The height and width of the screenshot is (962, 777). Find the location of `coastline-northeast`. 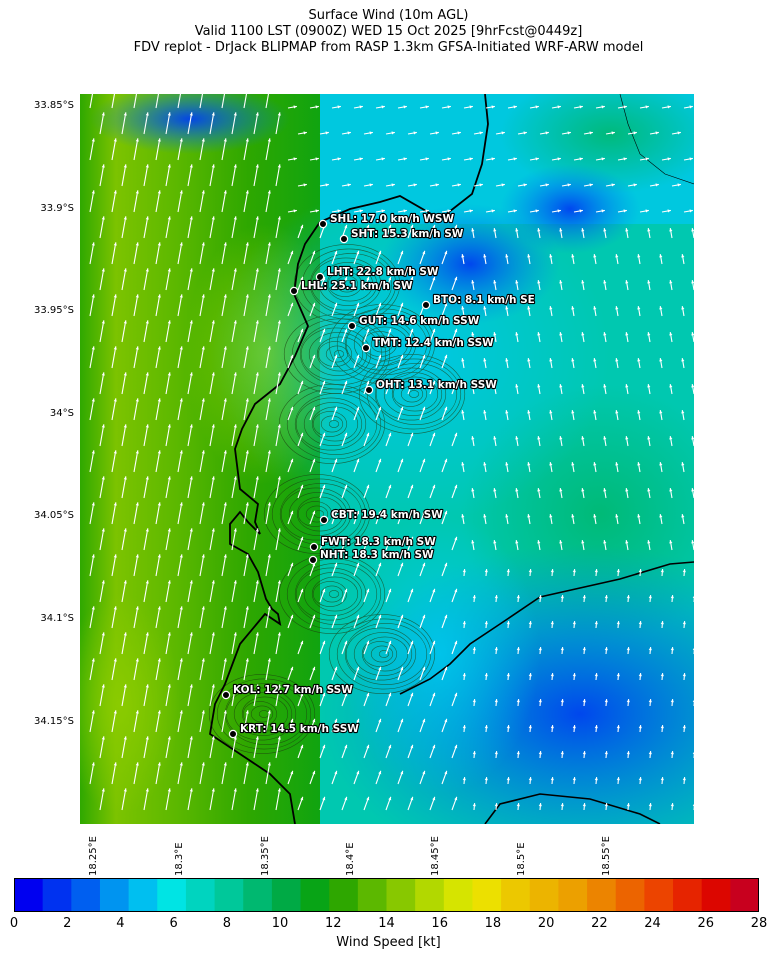

coastline-northeast is located at coordinates (656, 139).